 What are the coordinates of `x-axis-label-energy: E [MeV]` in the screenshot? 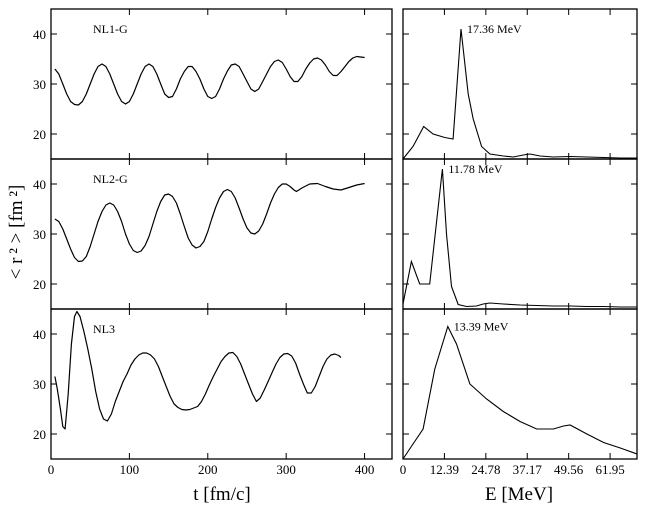 It's located at (519, 494).